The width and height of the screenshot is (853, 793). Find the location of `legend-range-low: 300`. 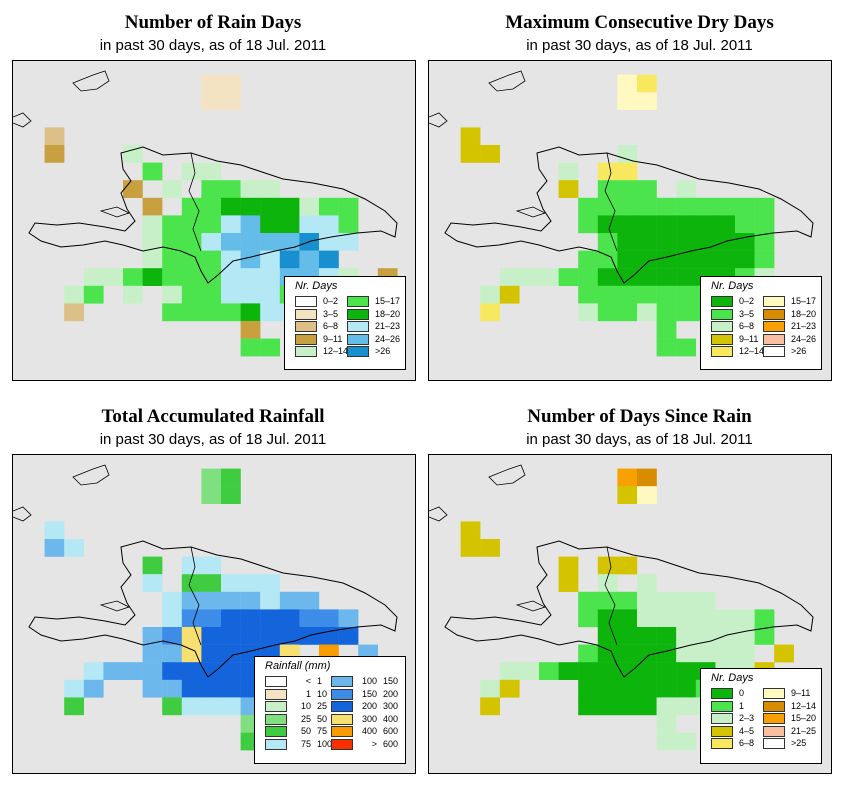

legend-range-low: 300 is located at coordinates (369, 718).